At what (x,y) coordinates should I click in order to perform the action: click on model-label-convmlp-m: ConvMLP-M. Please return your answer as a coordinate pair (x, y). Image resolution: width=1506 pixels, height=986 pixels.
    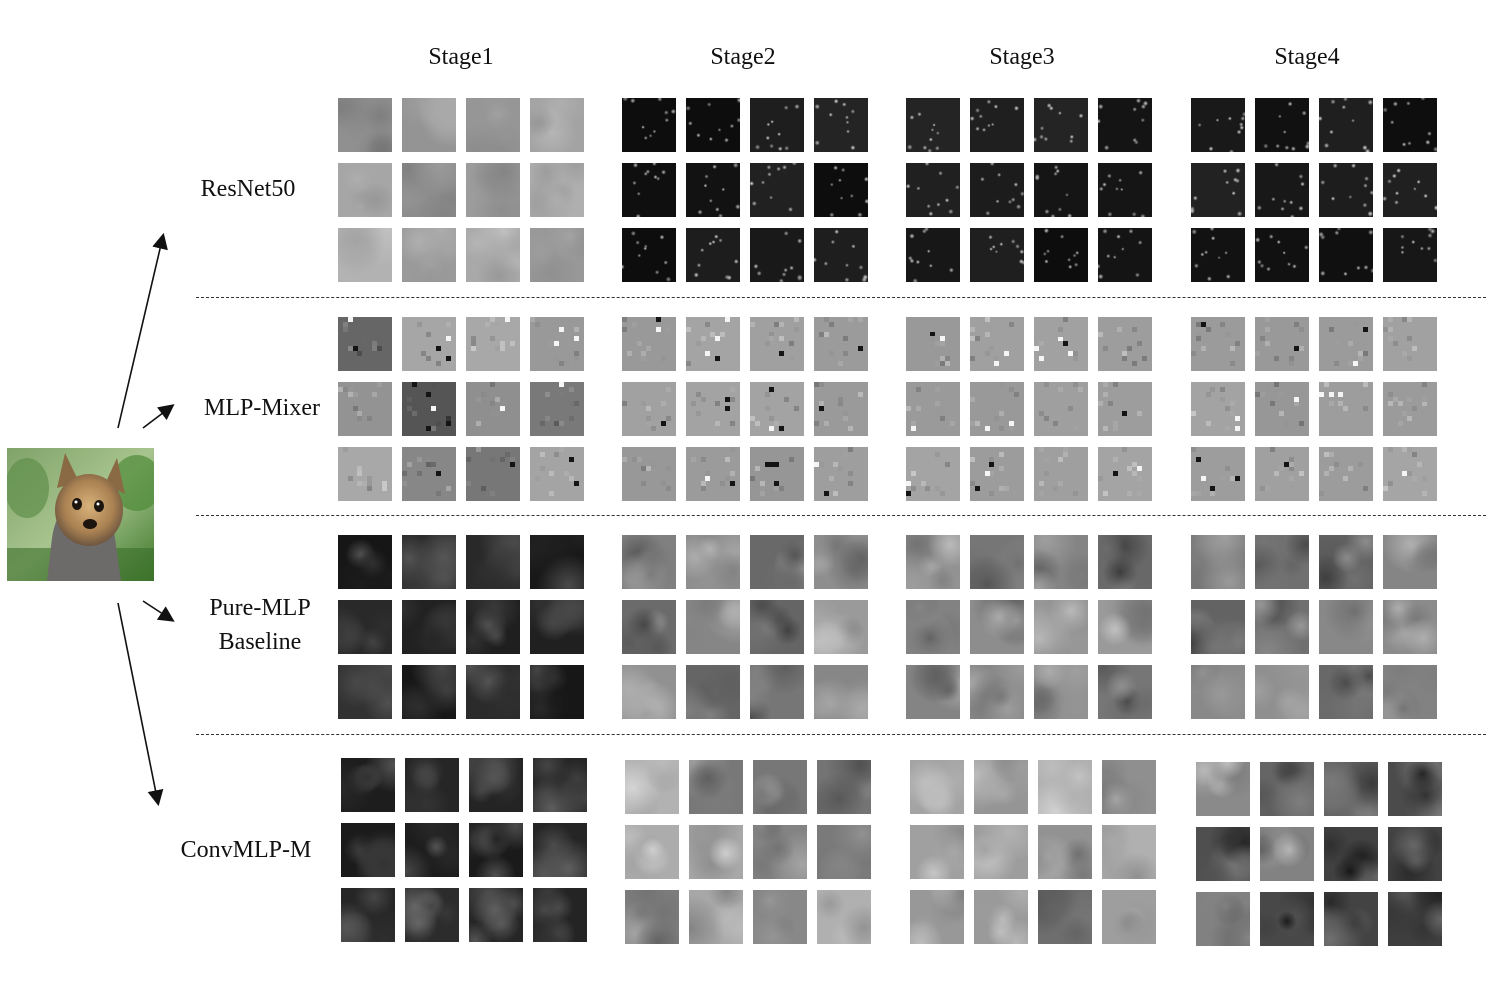
    Looking at the image, I should click on (246, 850).